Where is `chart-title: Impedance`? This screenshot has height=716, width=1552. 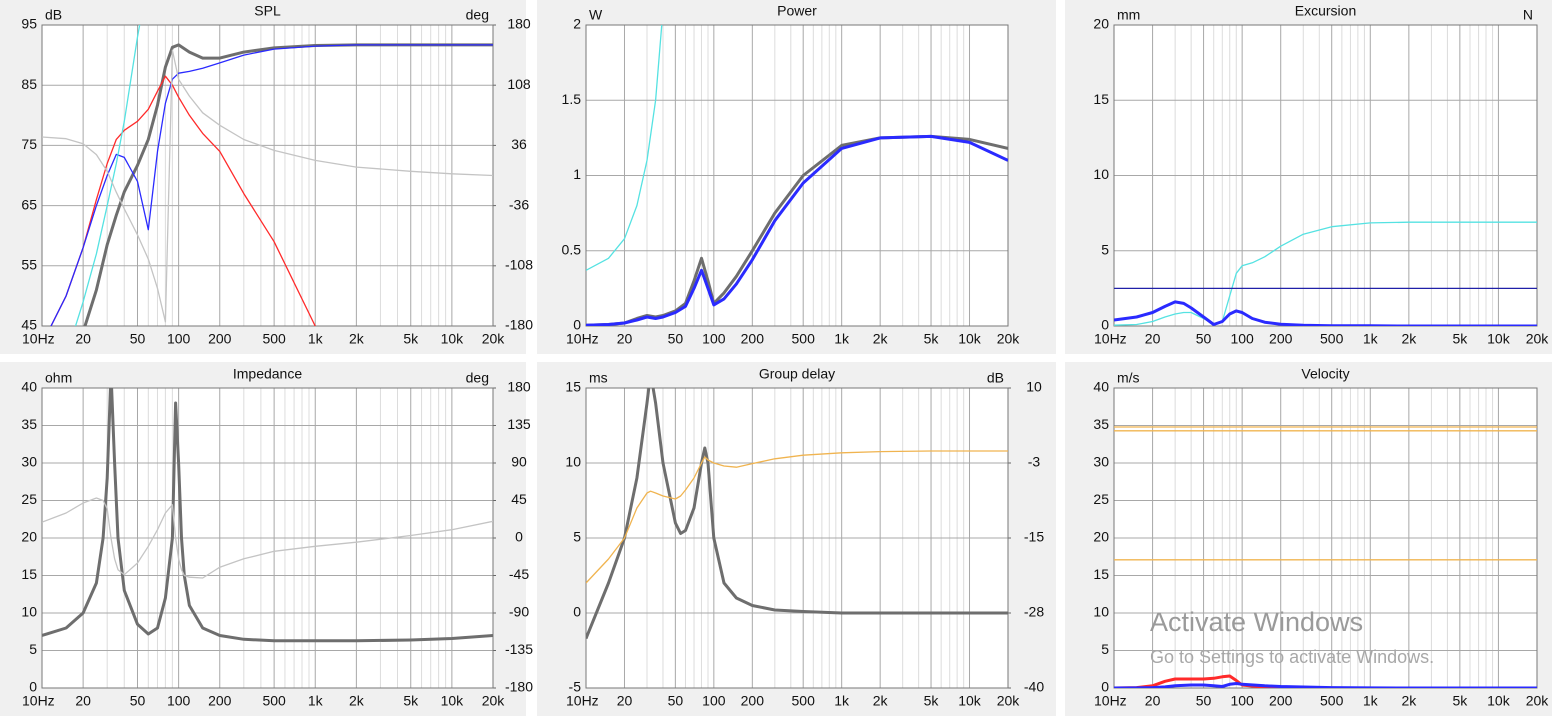 chart-title: Impedance is located at coordinates (267, 374).